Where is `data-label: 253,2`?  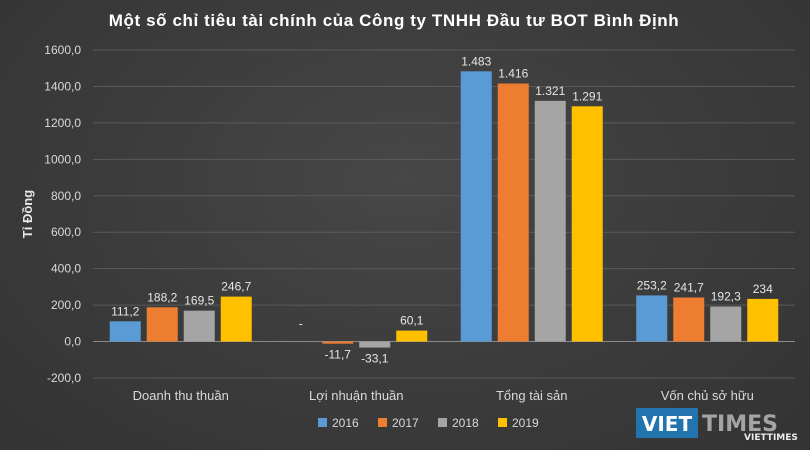
data-label: 253,2 is located at coordinates (652, 285).